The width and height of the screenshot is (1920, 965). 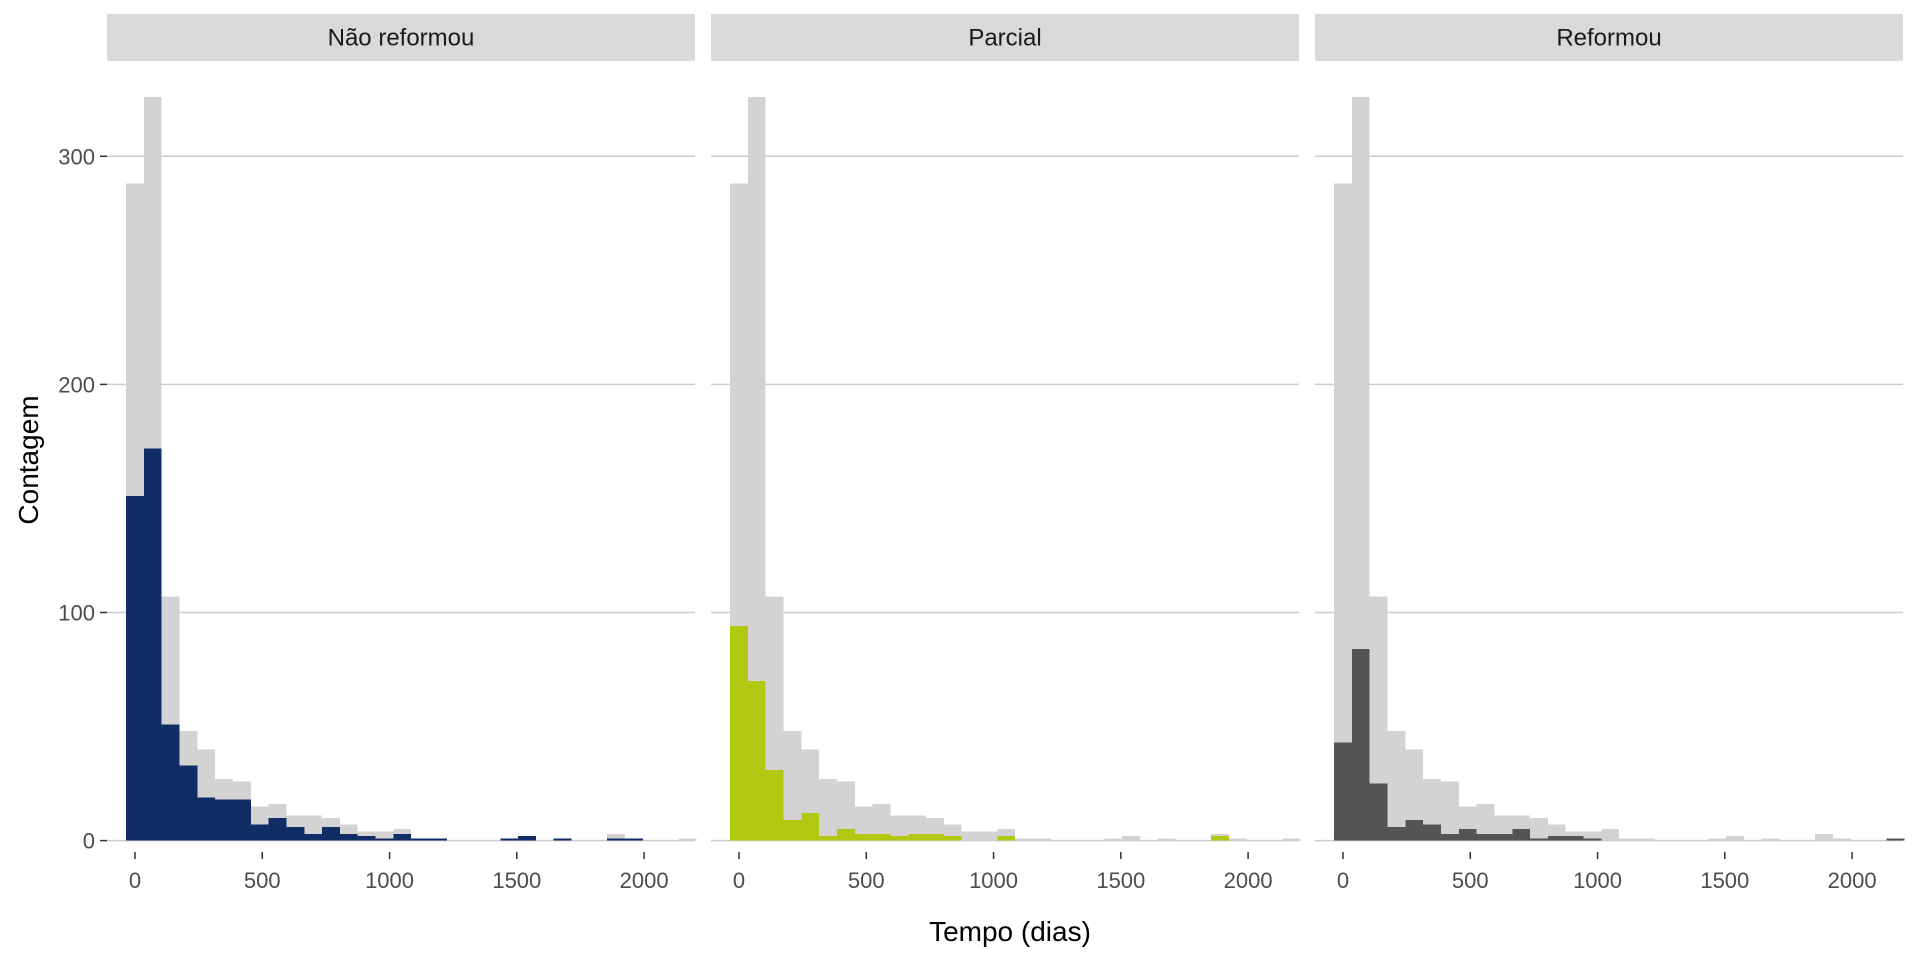 I want to click on x-axis-title: Tempo (dias), so click(x=1010, y=931).